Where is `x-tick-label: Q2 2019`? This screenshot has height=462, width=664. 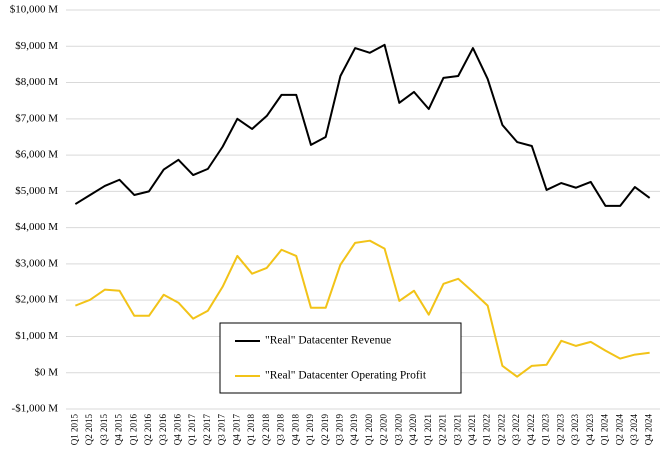 x-tick-label: Q2 2019 is located at coordinates (325, 430).